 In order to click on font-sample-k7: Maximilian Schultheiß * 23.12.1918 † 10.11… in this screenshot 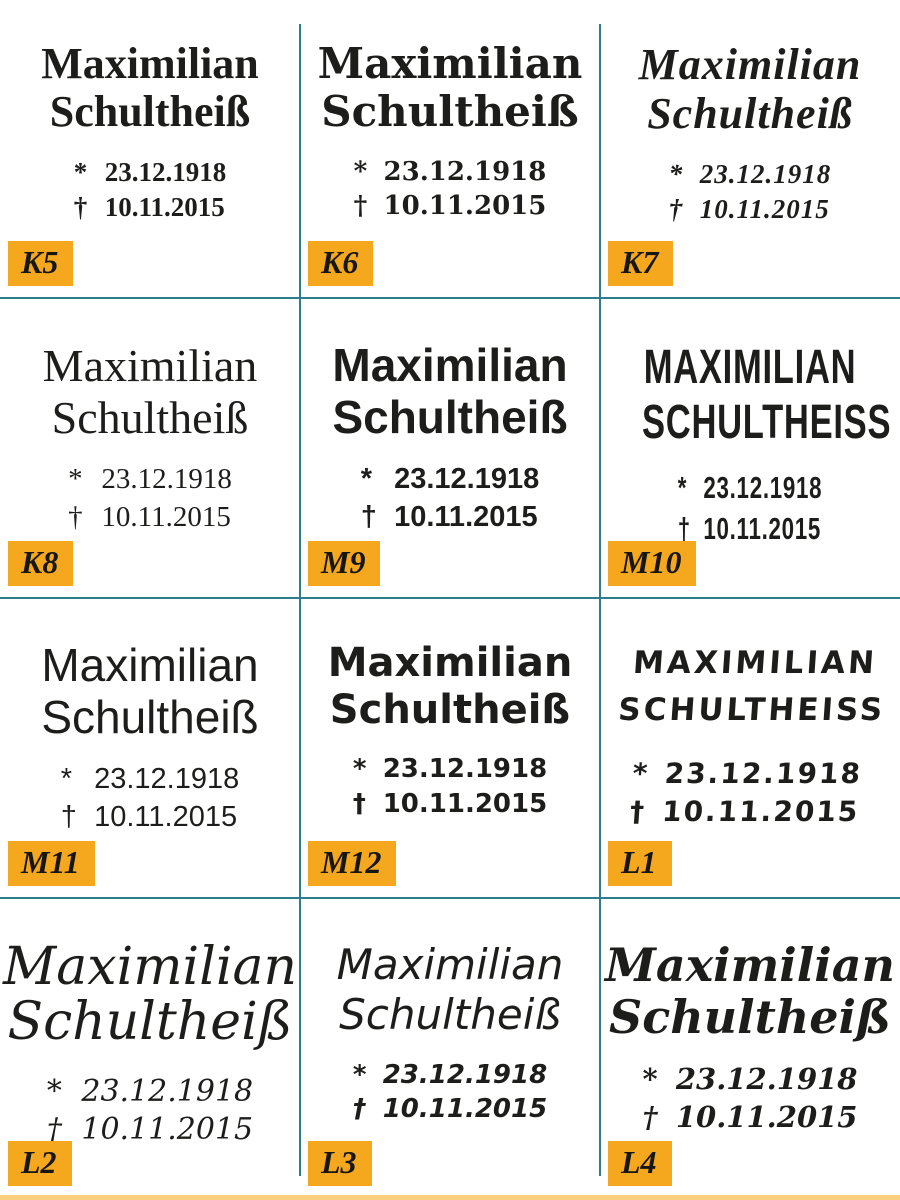, I will do `click(750, 150)`.